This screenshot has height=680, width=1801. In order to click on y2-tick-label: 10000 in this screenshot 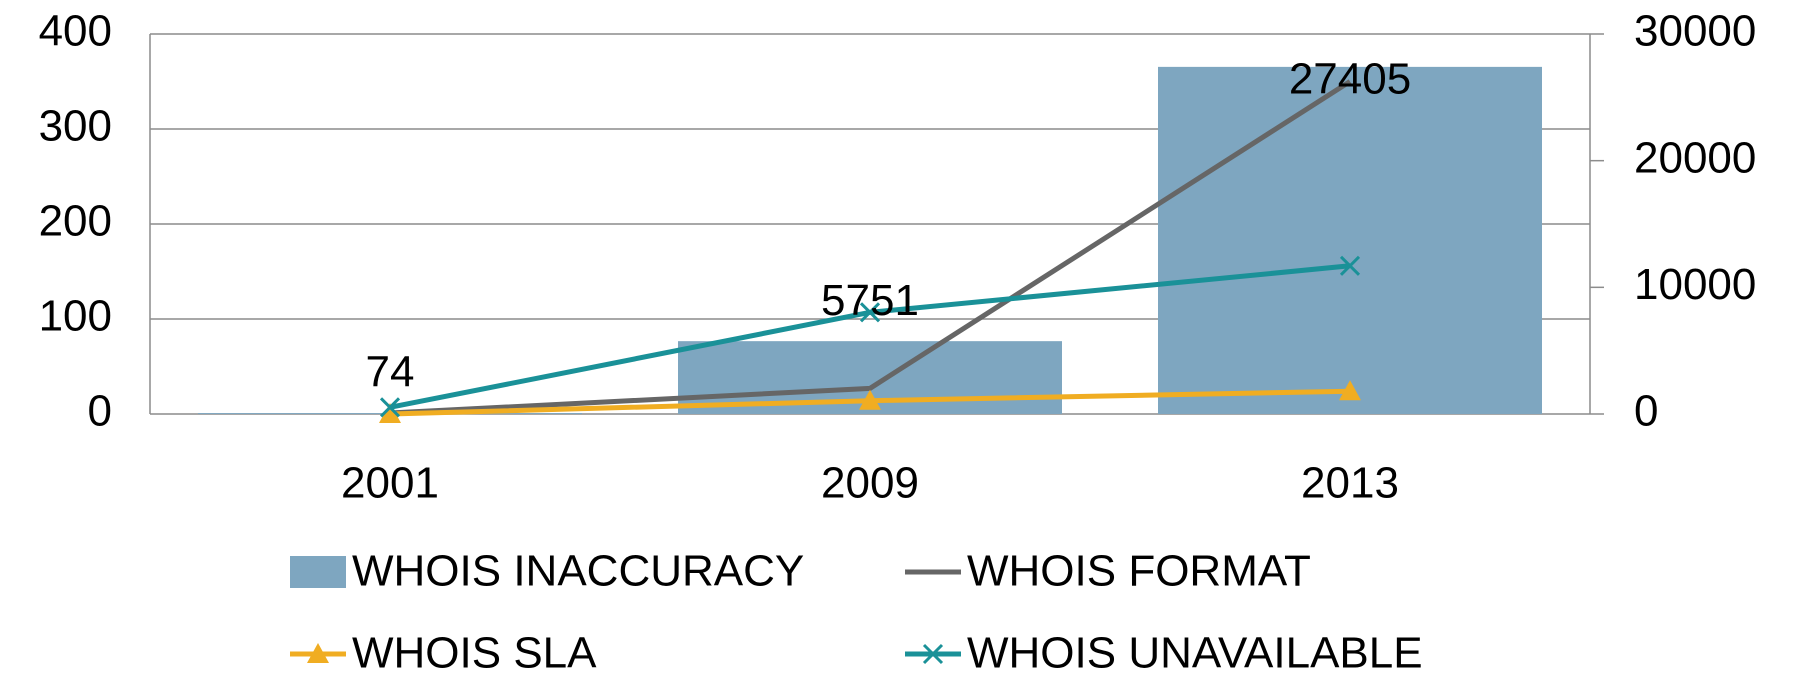, I will do `click(1695, 284)`.